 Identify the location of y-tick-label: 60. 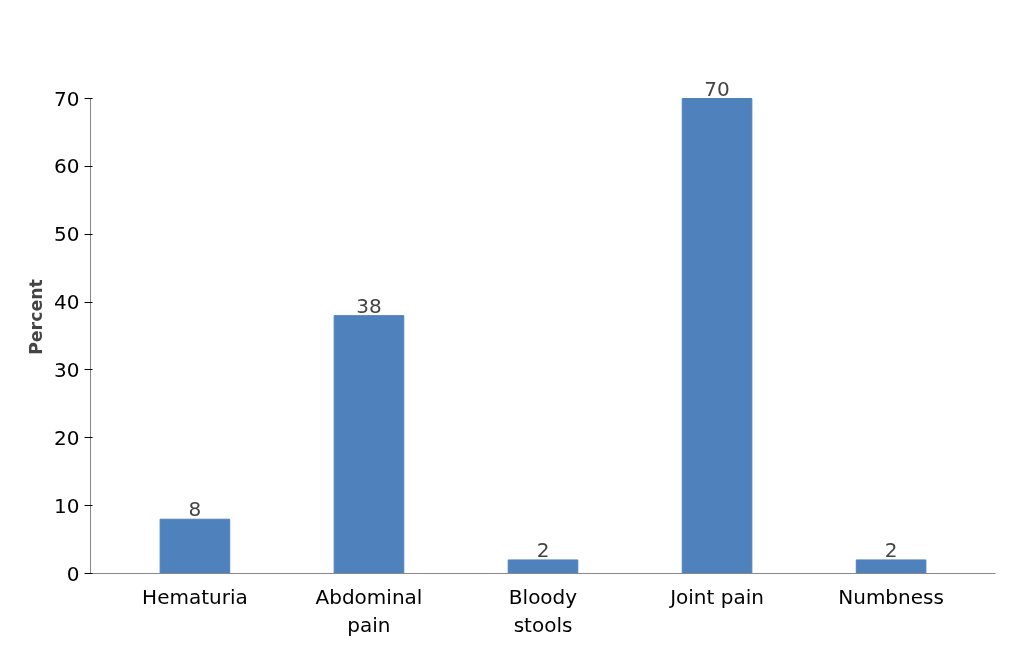
(67, 166).